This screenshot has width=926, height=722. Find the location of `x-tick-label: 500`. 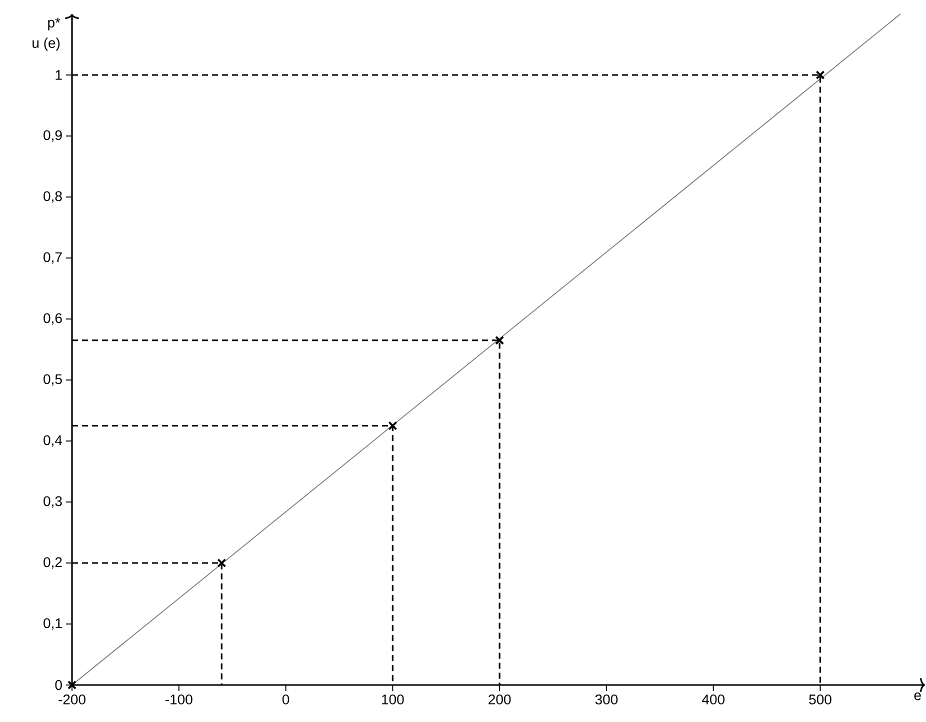

x-tick-label: 500 is located at coordinates (820, 699).